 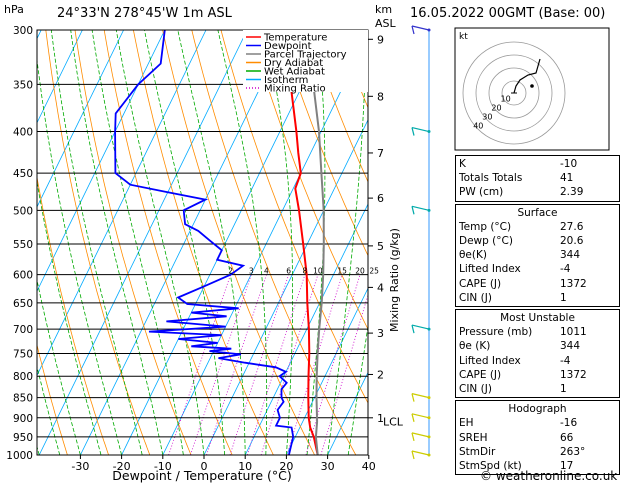 What do you see at coordinates (342, 271) in the screenshot?
I see `mixing-ratio-label: 15` at bounding box center [342, 271].